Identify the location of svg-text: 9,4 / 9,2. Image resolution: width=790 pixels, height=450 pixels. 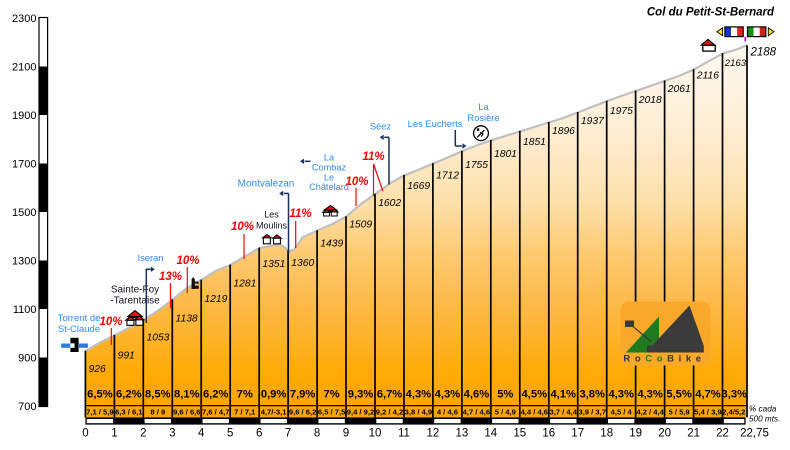
(360, 412).